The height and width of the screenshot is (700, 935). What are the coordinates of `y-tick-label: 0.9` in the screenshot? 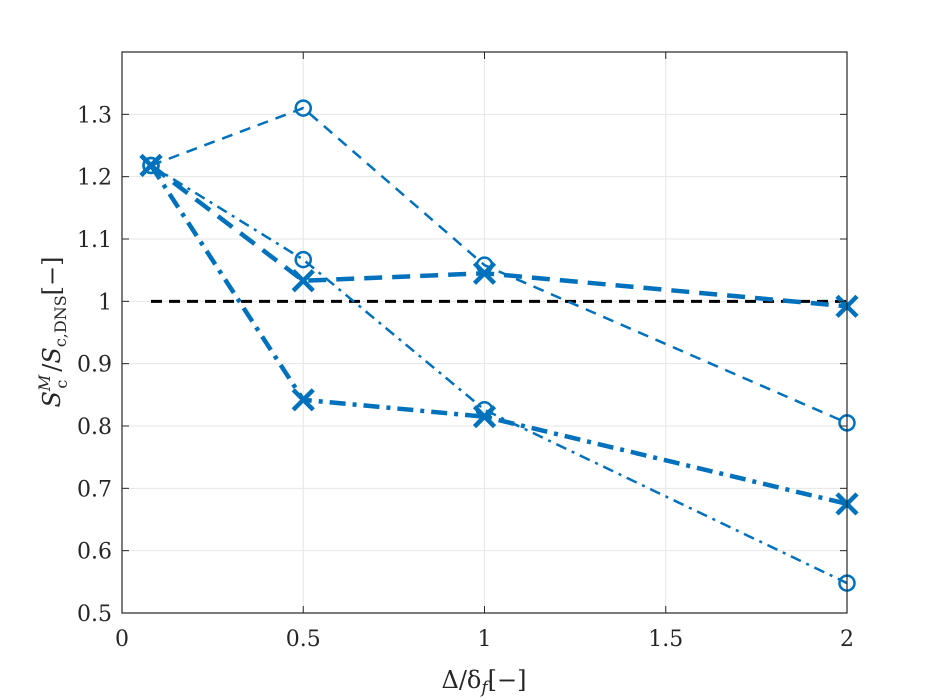 It's located at (94, 365).